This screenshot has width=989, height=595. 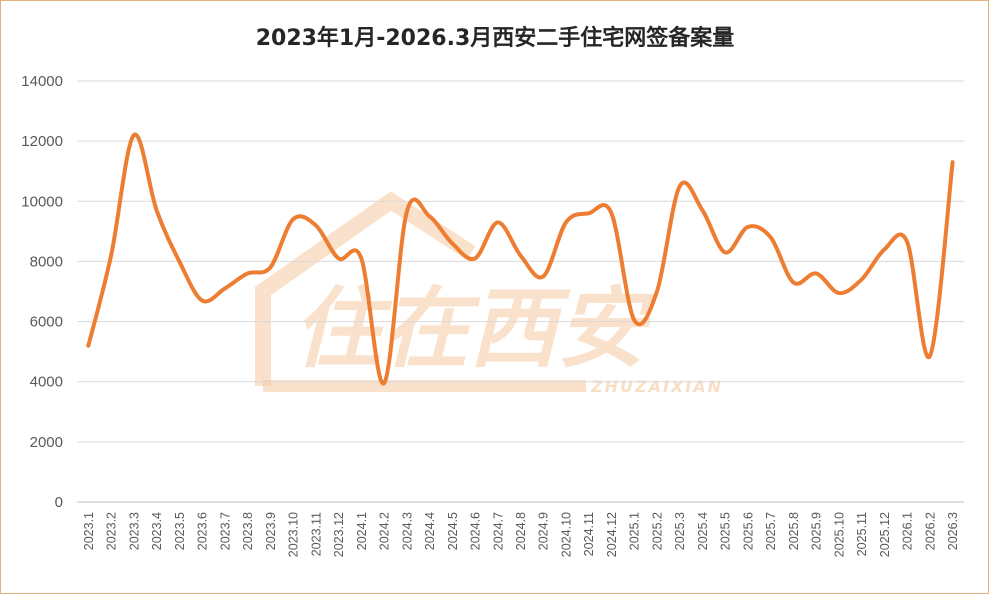 I want to click on watermark-text: 住在西安, so click(x=474, y=328).